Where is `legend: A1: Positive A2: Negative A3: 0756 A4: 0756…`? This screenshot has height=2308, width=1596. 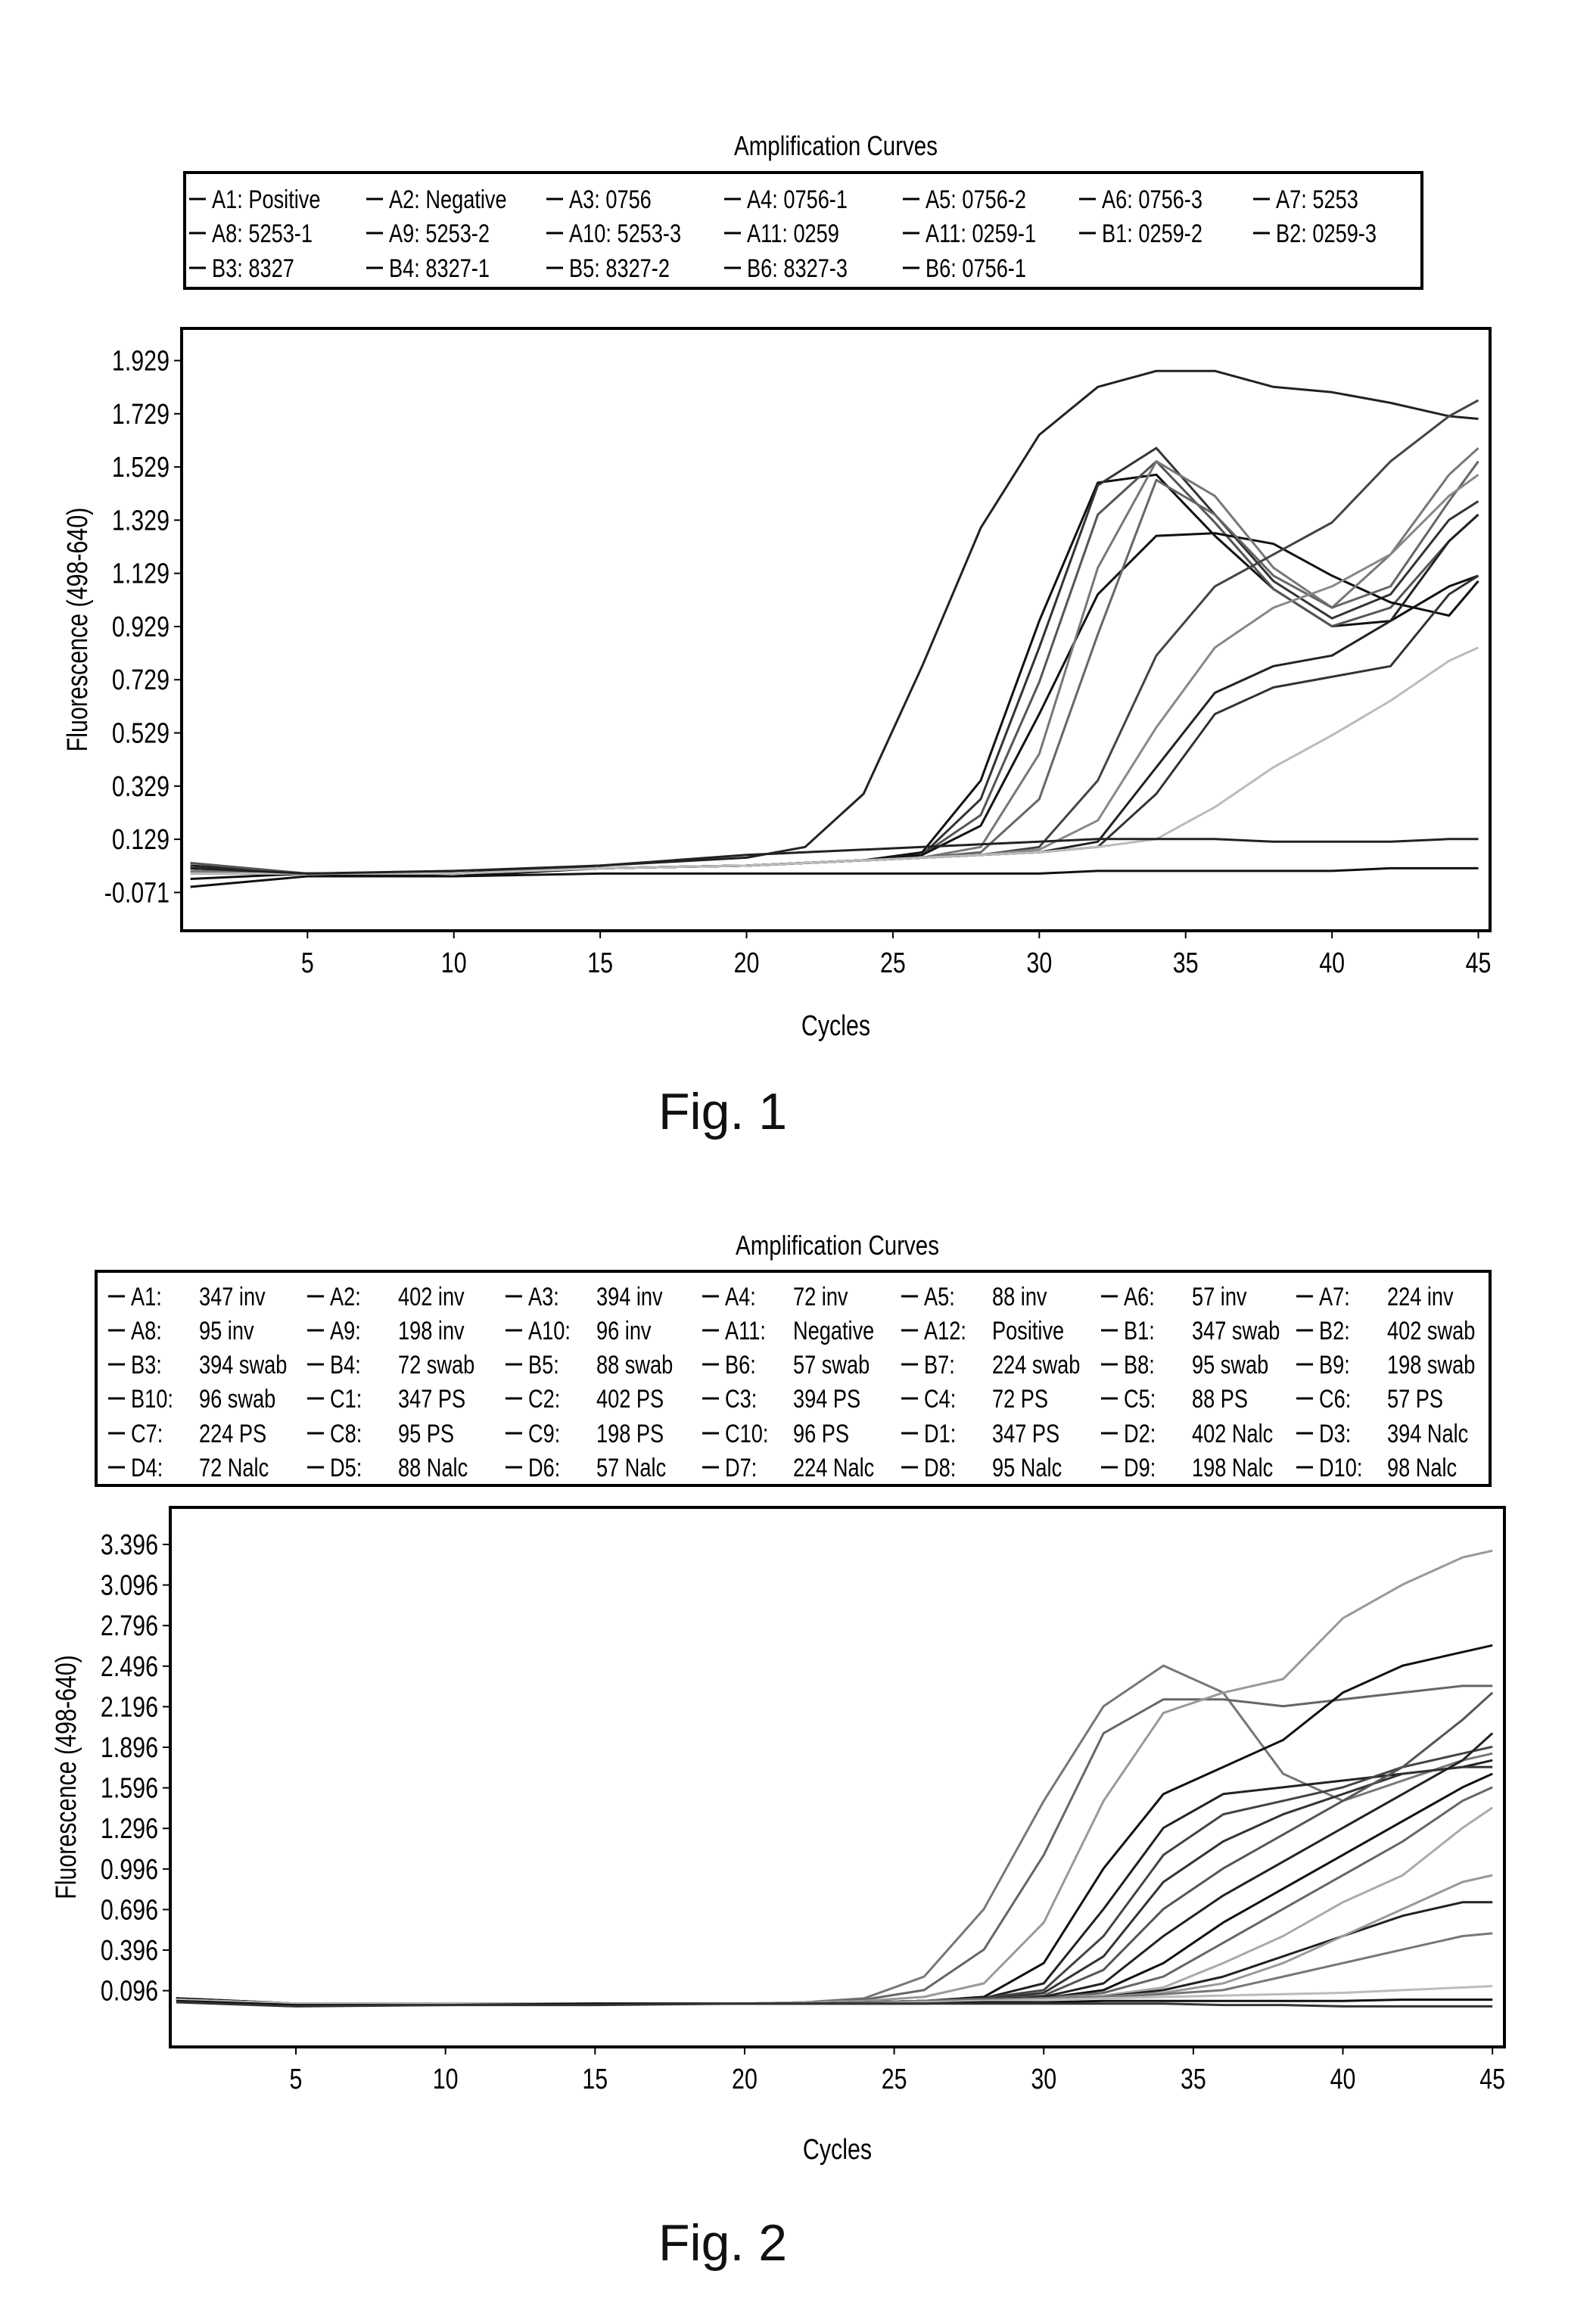
legend: A1: Positive A2: Negative A3: 0756 A4: 0756… is located at coordinates (783, 234).